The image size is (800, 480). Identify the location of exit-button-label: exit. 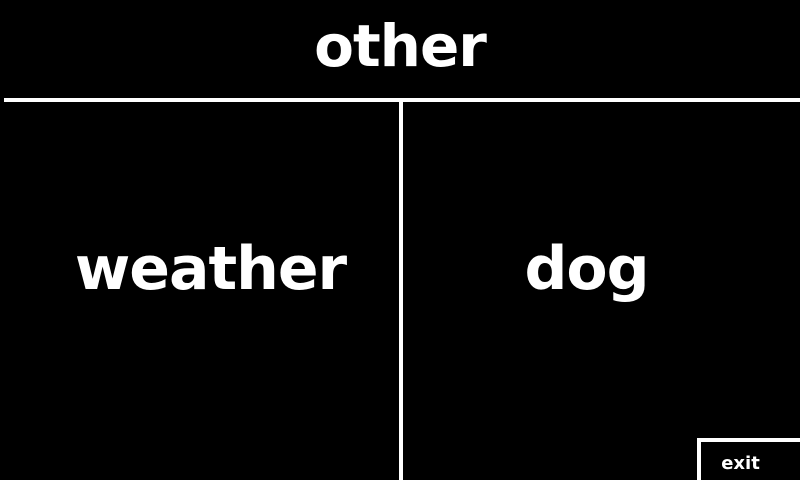
(740, 463).